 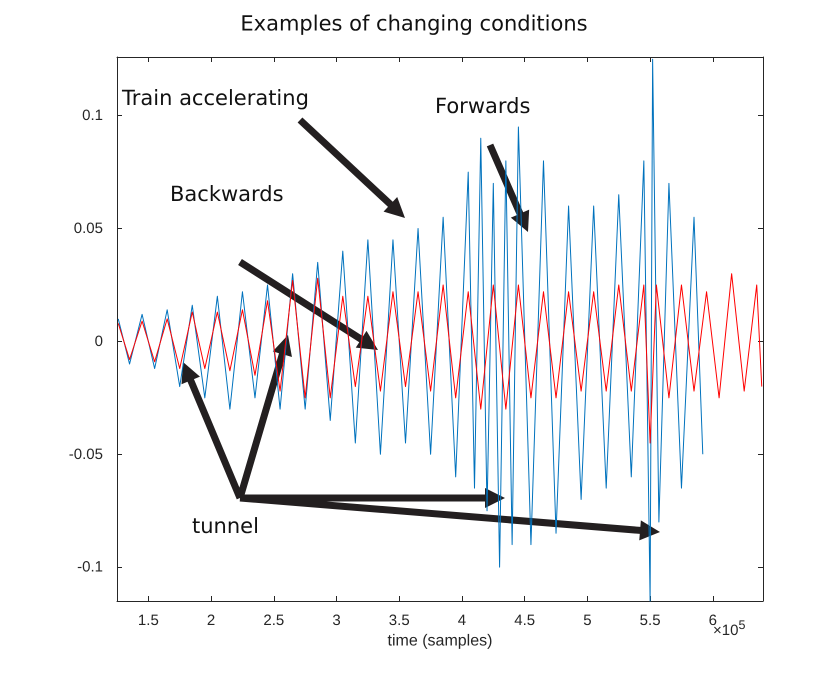 What do you see at coordinates (462, 620) in the screenshot?
I see `x-tick-label: 4` at bounding box center [462, 620].